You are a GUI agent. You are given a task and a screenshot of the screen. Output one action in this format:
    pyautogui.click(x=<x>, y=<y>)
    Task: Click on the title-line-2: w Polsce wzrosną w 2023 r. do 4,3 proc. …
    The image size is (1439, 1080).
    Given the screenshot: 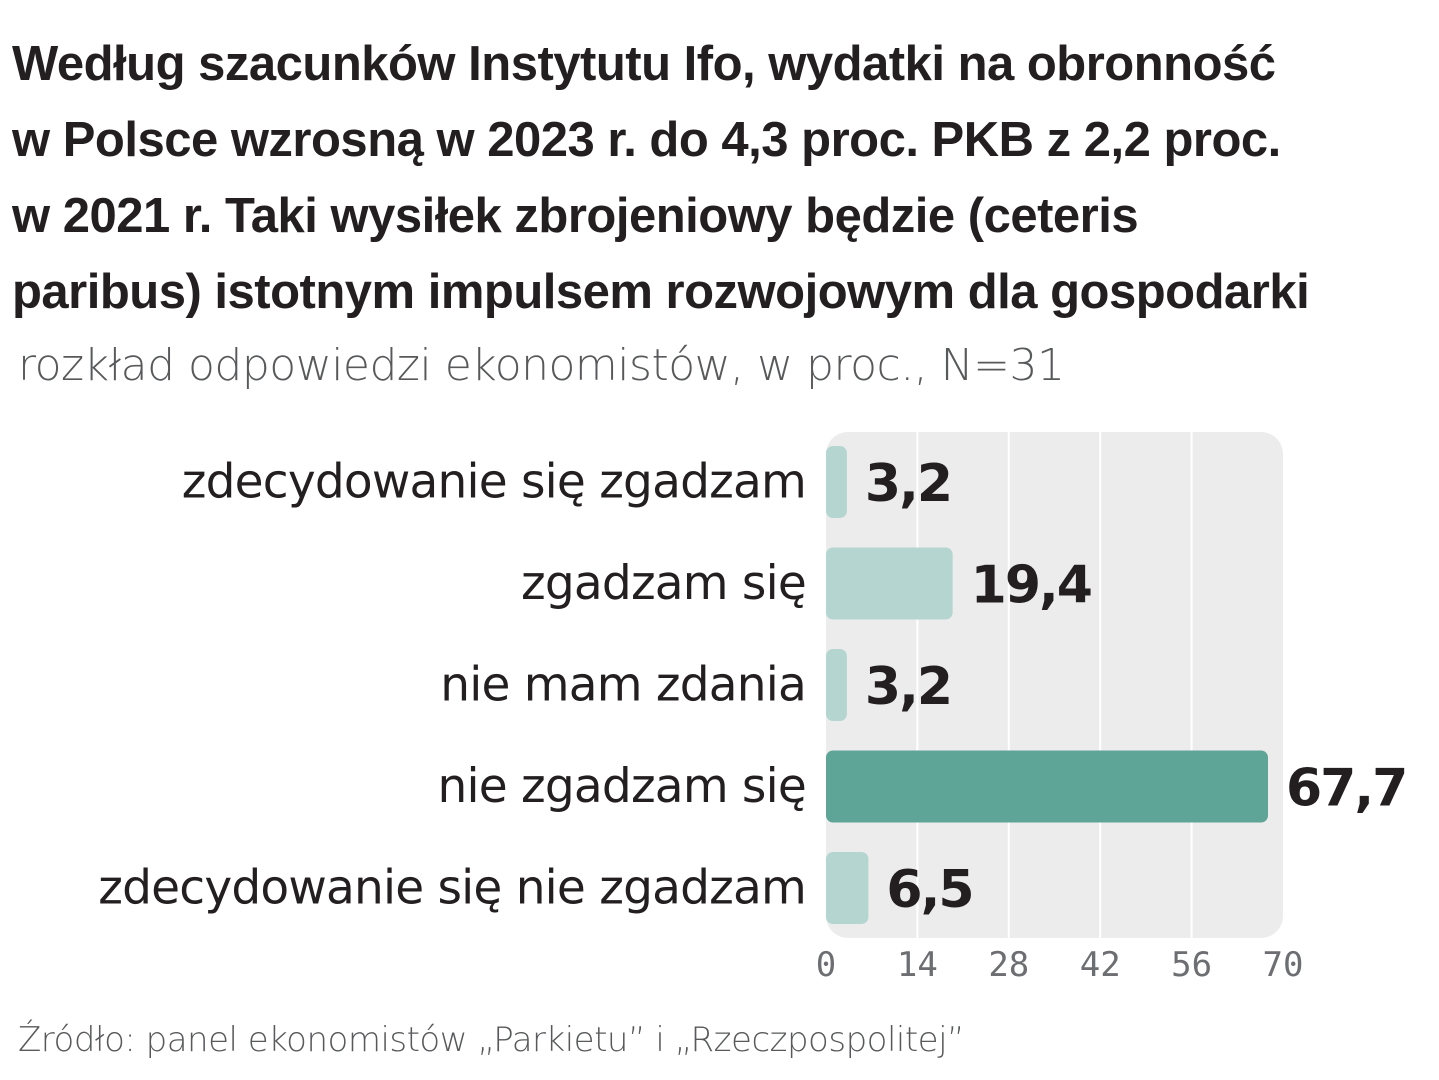 What is the action you would take?
    pyautogui.click(x=646, y=140)
    